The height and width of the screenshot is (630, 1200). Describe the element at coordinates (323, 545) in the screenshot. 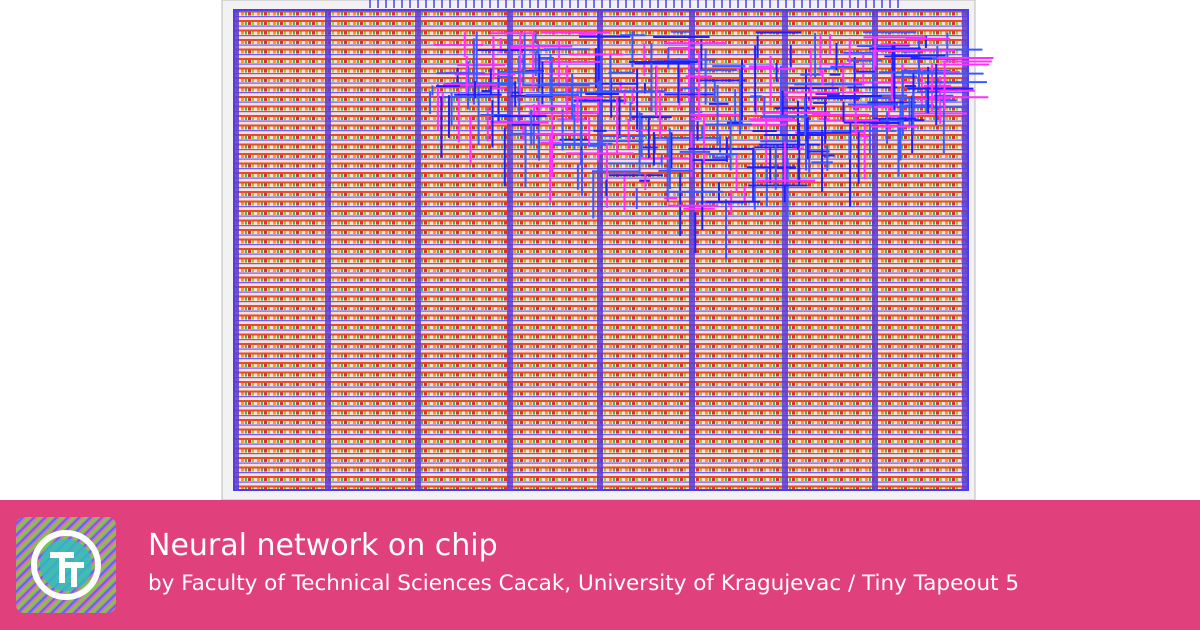

I see `card-title: Neural network on chip` at that location.